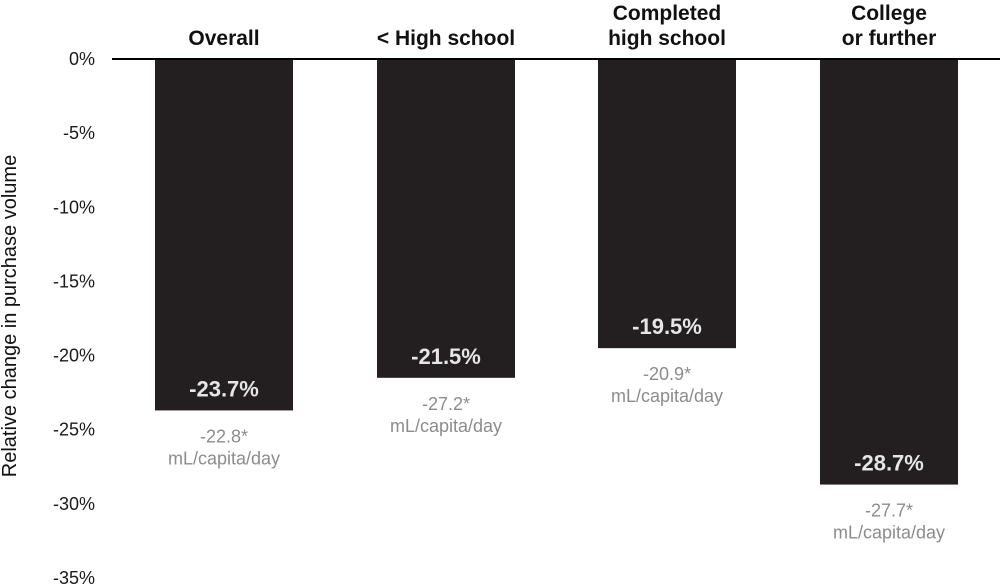 This screenshot has width=1000, height=587. Describe the element at coordinates (446, 356) in the screenshot. I see `bar-value-label: -21.5%` at that location.